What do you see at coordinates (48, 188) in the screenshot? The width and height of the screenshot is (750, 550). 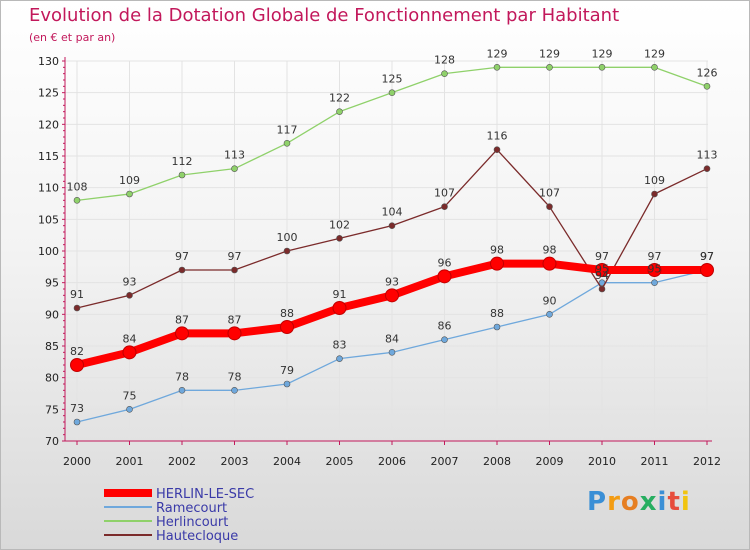 I see `y-tick-label: 110` at bounding box center [48, 188].